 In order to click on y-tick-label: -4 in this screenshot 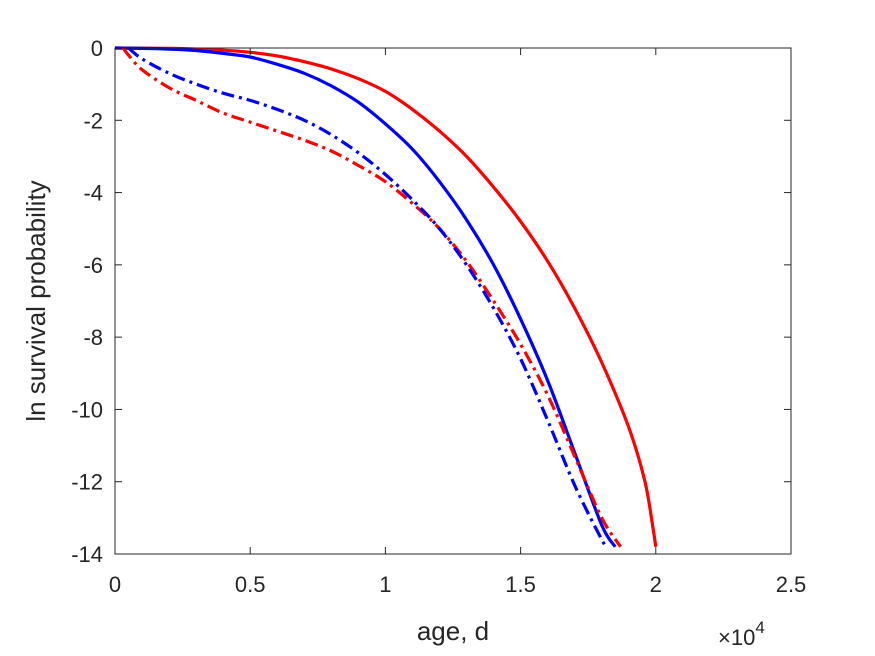, I will do `click(93, 193)`.